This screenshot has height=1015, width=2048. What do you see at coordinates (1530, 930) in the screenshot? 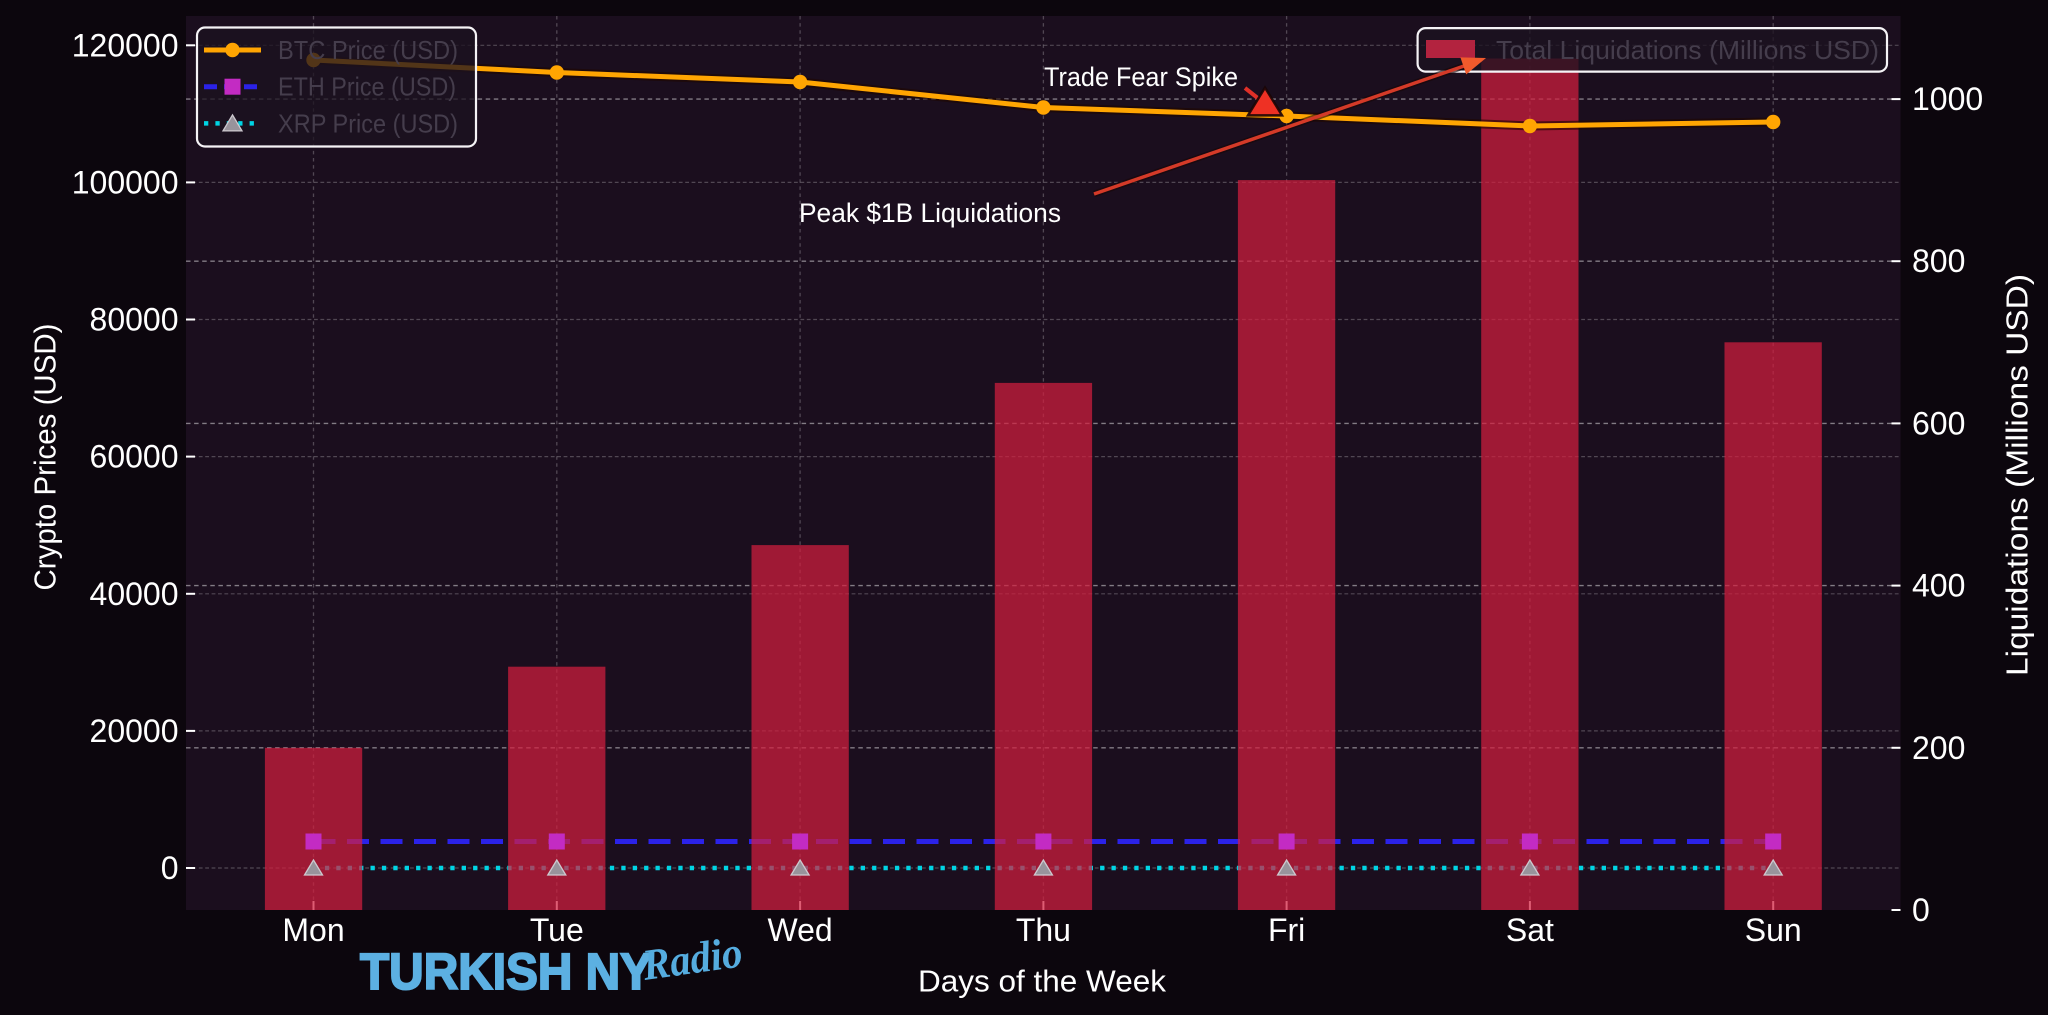
I see `svg-text: Sat` at bounding box center [1530, 930].